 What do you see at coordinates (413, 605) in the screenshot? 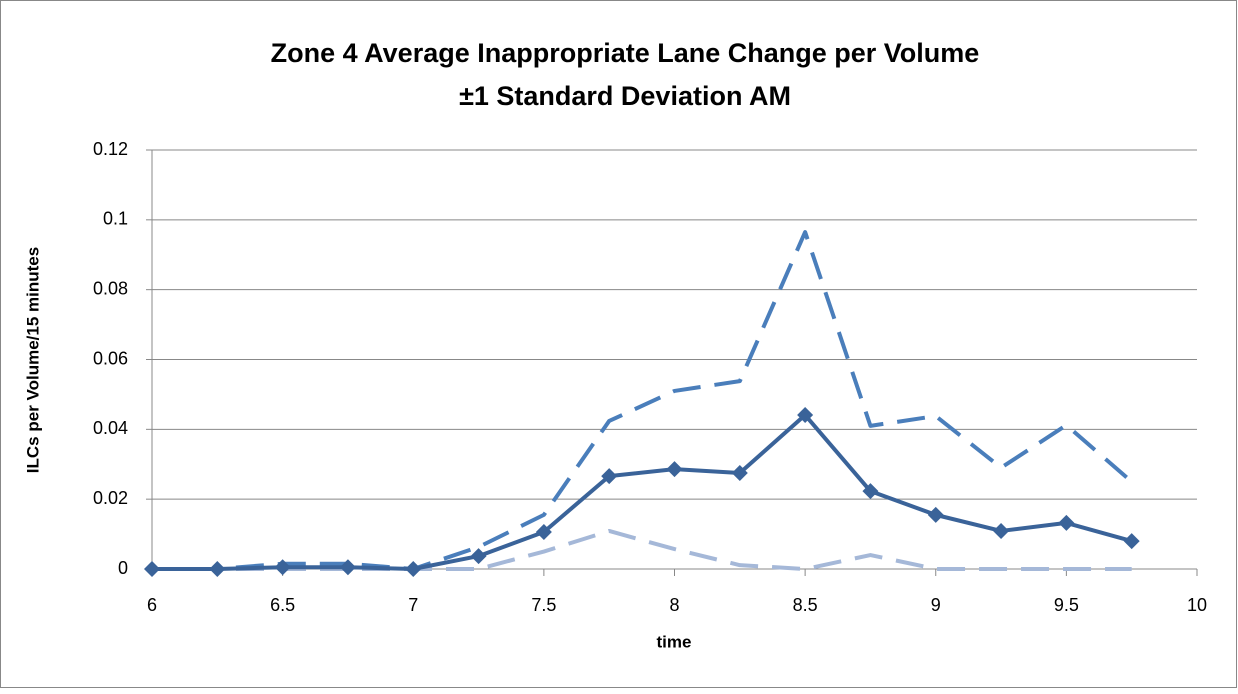
I see `x-tick-label: 7` at bounding box center [413, 605].